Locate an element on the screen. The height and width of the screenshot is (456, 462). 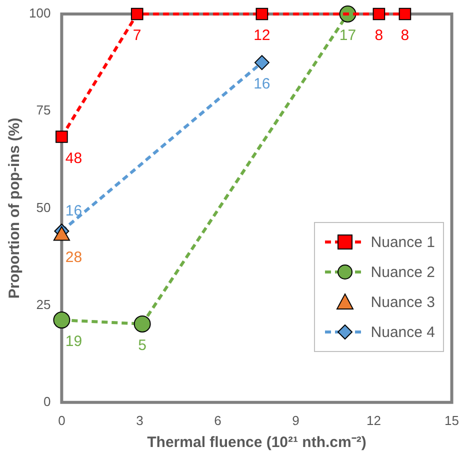
legend-label: Nuance 2 is located at coordinates (402, 272).